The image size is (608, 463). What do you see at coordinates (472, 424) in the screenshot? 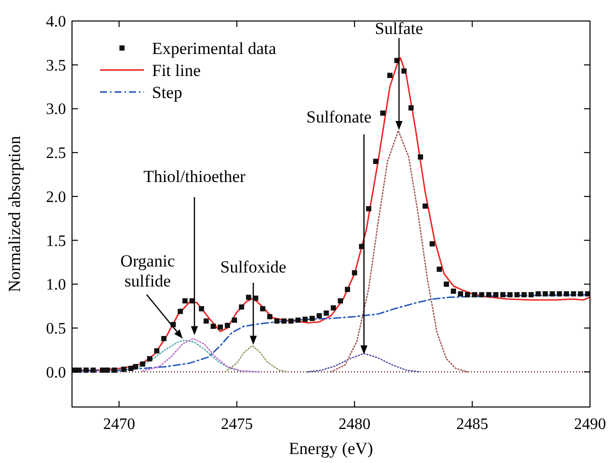
I see `x-tick-label: 2485` at bounding box center [472, 424].